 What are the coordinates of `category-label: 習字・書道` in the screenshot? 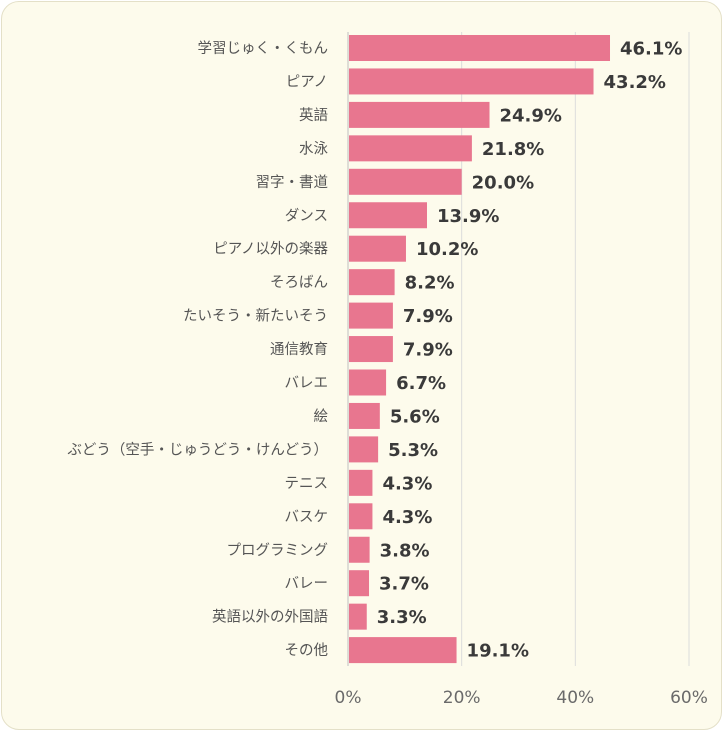 It's located at (292, 182).